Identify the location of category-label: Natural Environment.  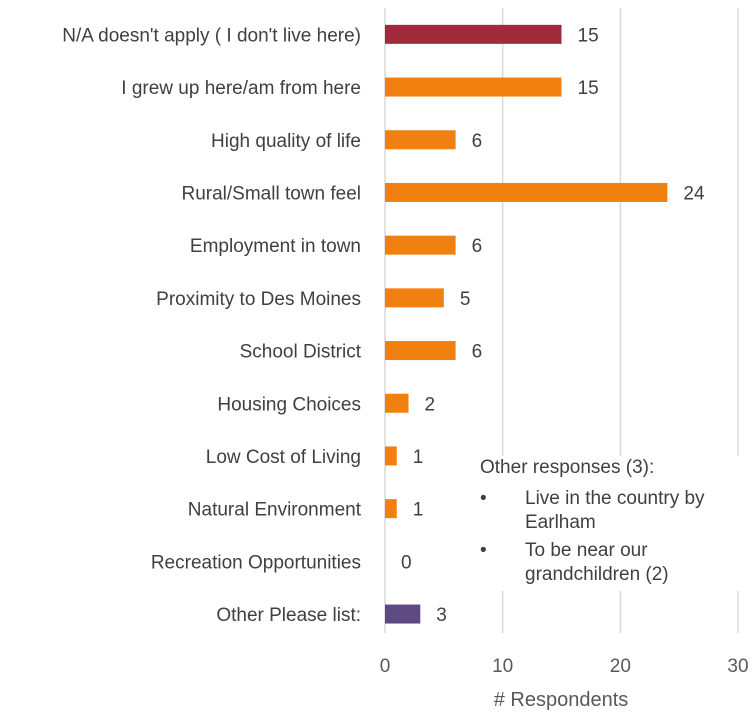
(275, 510).